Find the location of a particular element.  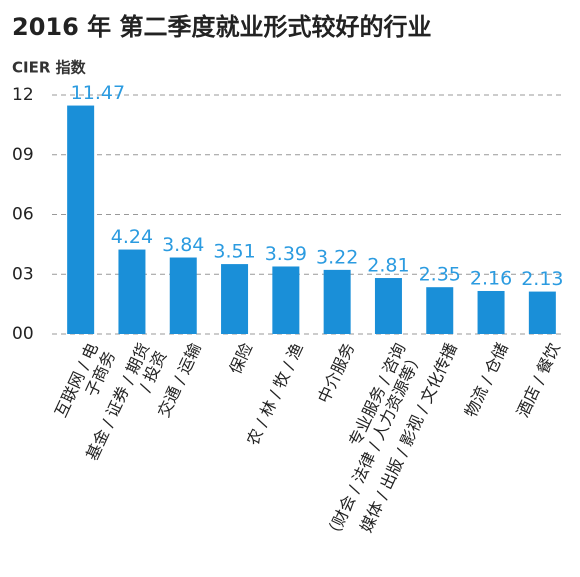

value-label: 3.84 is located at coordinates (183, 245).